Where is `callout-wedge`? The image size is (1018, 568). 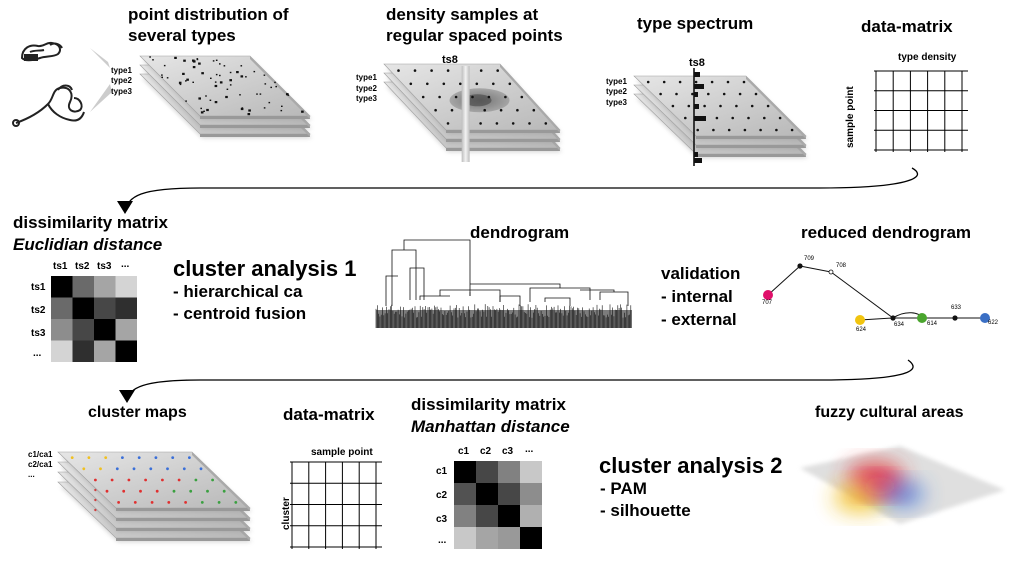 callout-wedge is located at coordinates (101, 98).